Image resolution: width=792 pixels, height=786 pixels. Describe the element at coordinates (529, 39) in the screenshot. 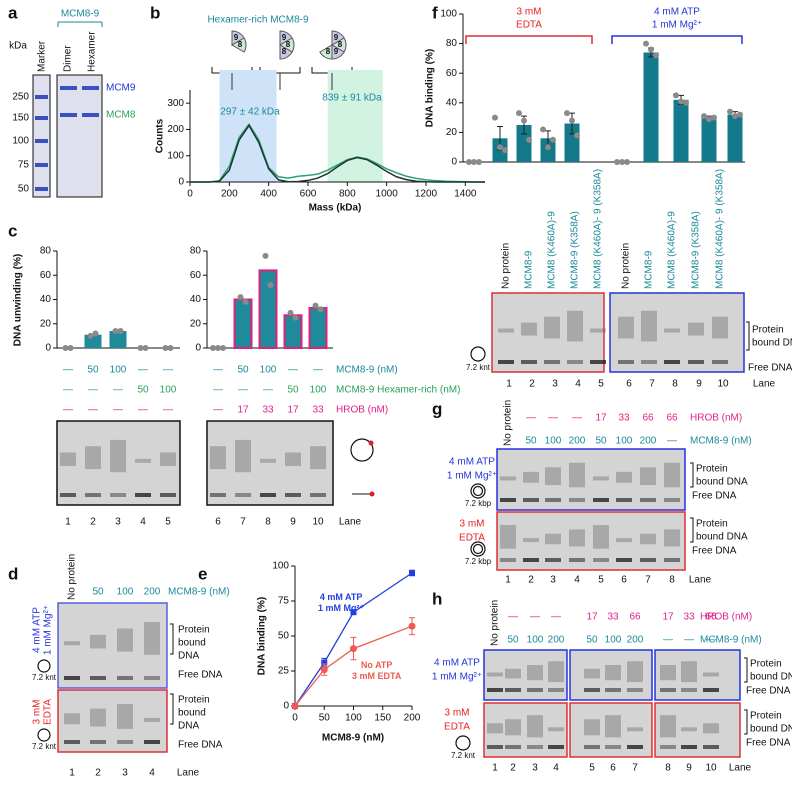

I see `condition-bracket` at that location.